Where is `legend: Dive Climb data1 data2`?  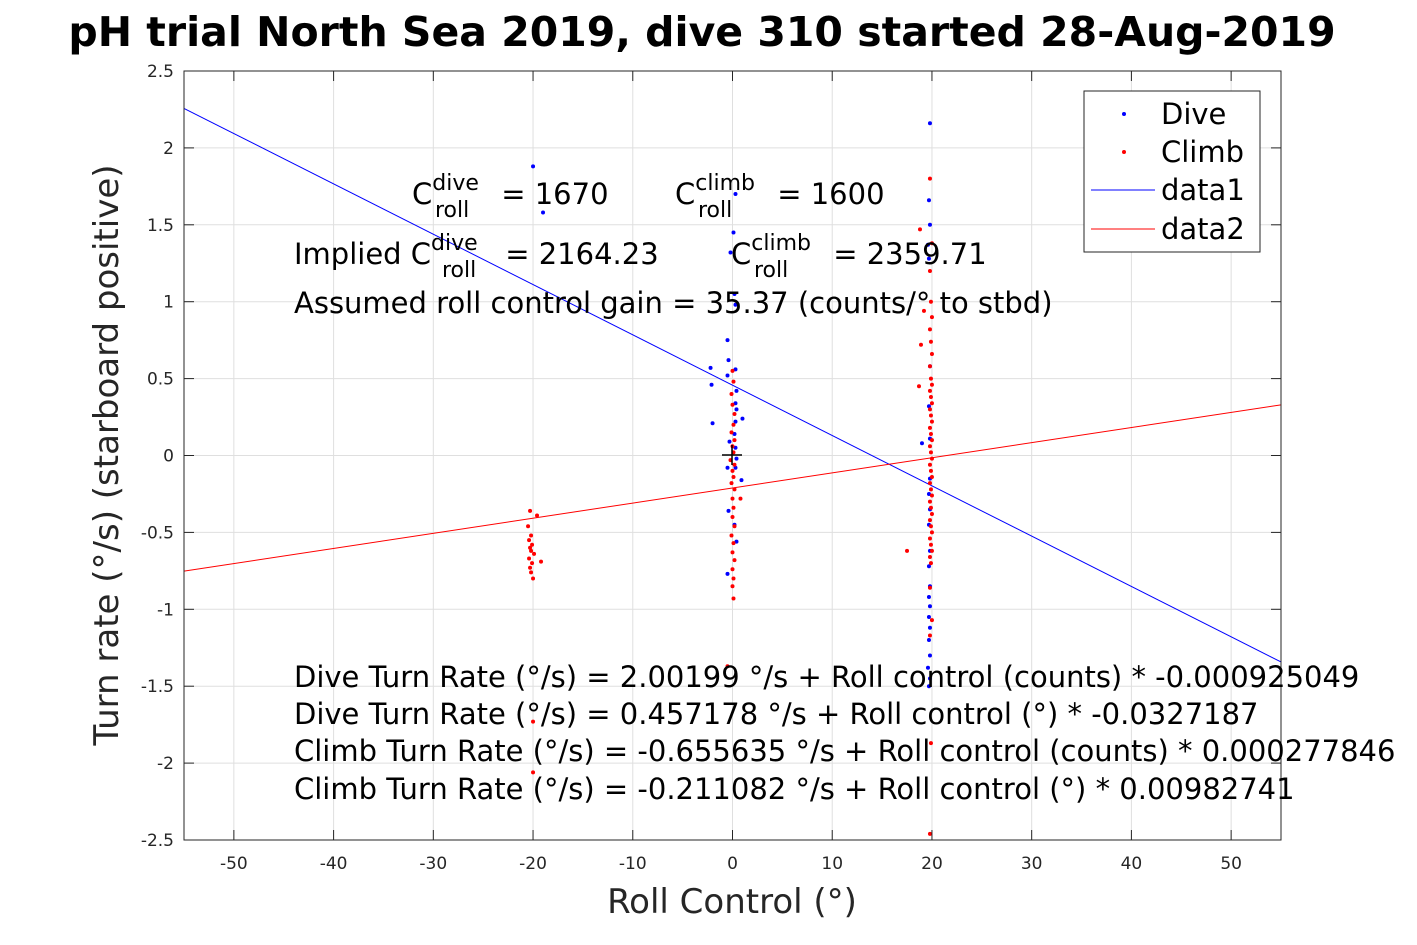
legend: Dive Climb data1 data2 is located at coordinates (1172, 171).